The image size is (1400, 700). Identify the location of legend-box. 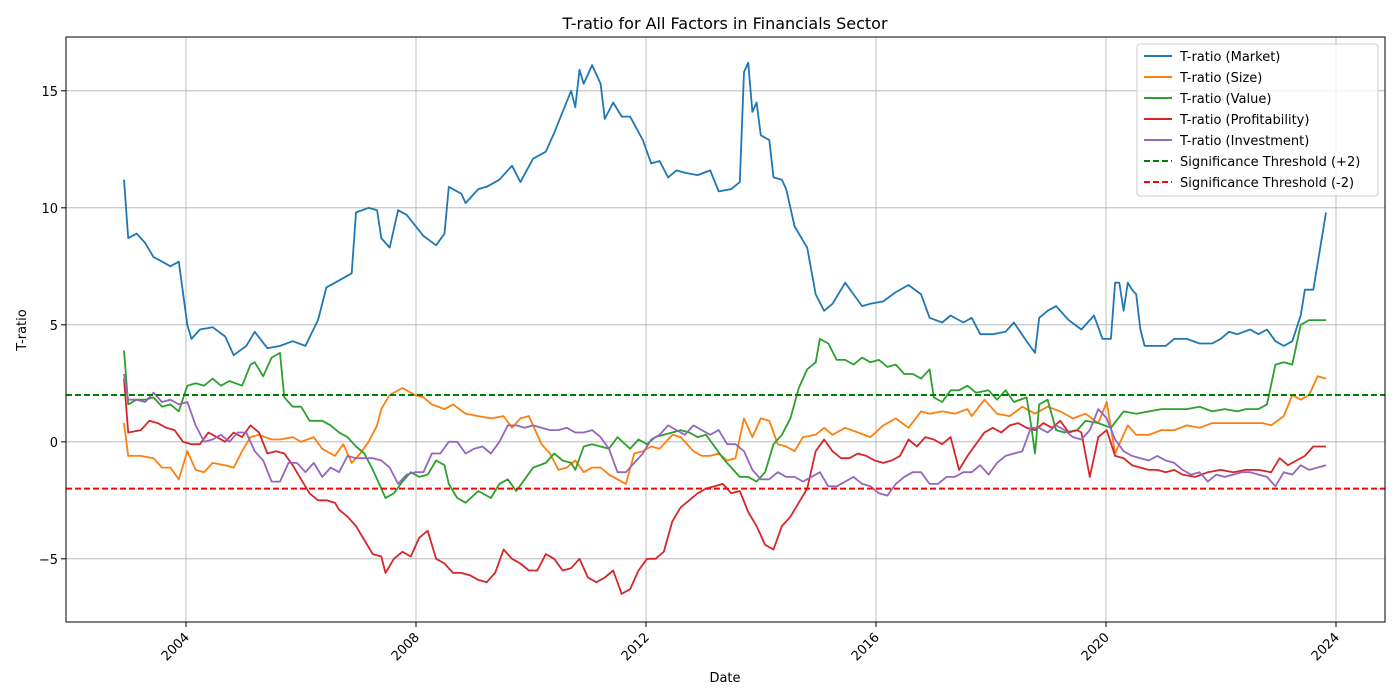
(1257, 120).